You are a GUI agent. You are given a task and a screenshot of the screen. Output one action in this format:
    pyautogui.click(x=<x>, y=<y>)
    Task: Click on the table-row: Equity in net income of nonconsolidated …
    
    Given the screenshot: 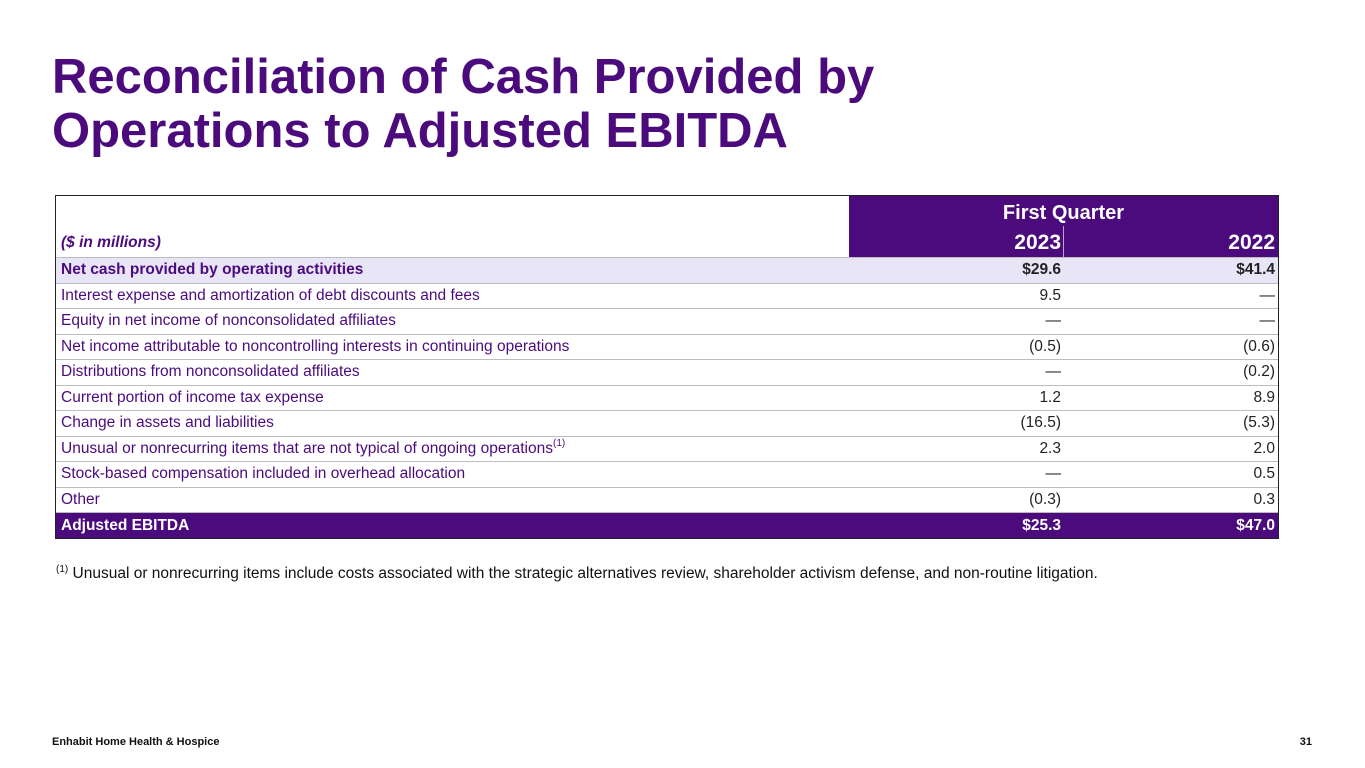 What is the action you would take?
    pyautogui.click(x=667, y=322)
    